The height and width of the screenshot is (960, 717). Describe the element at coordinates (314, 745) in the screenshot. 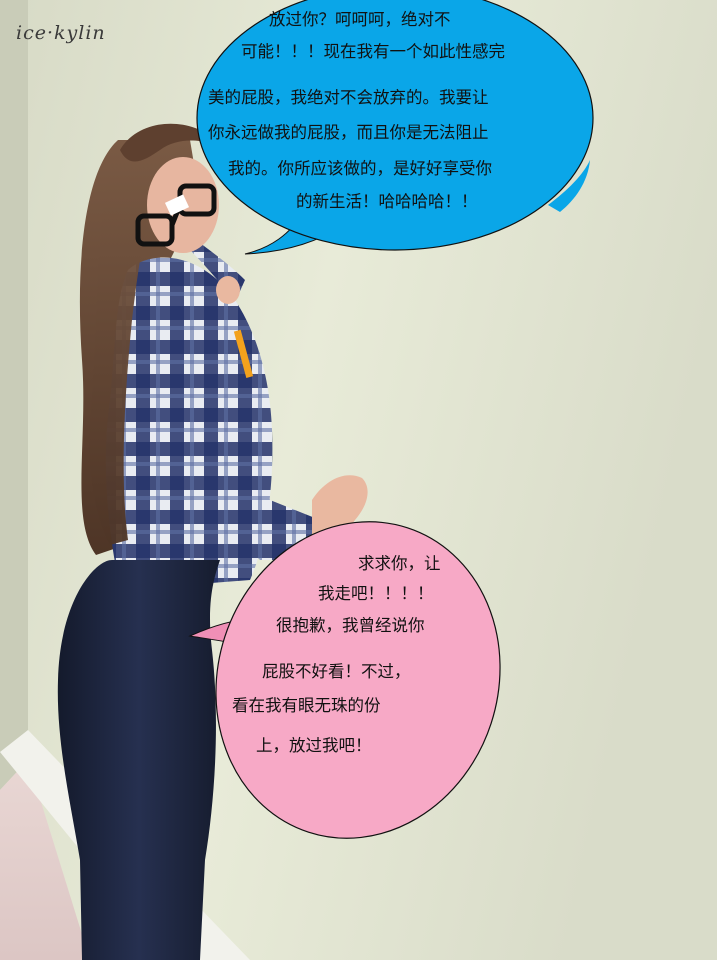

I see `speech-line: 上，放过我吧！` at that location.